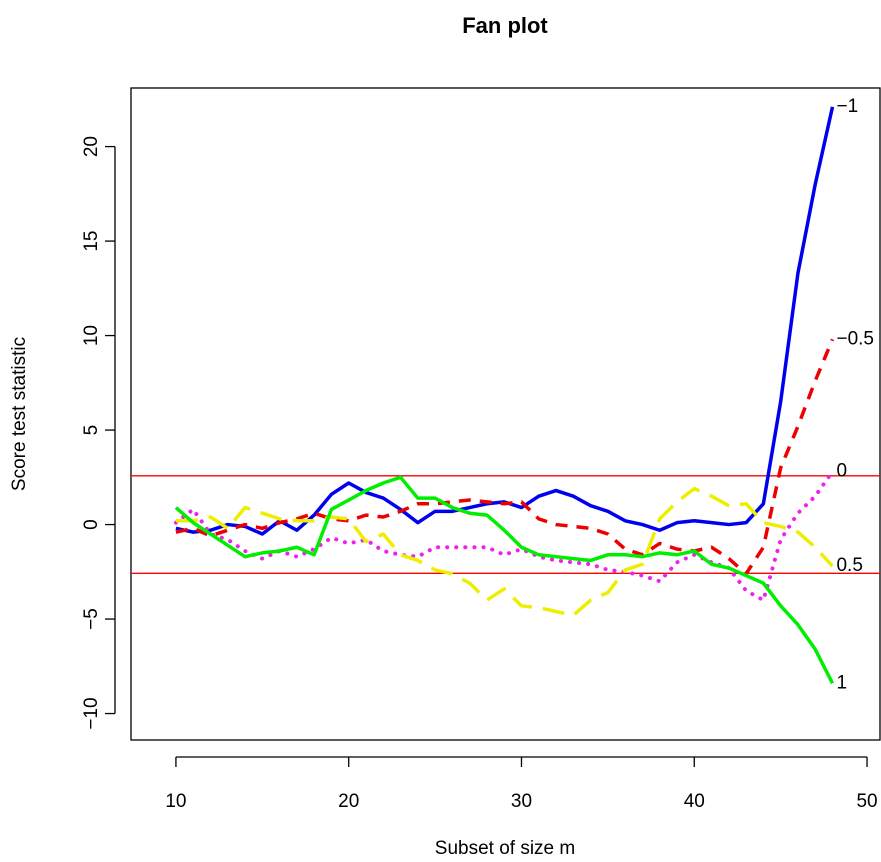  Describe the element at coordinates (521, 801) in the screenshot. I see `x-tick-label: 30` at that location.